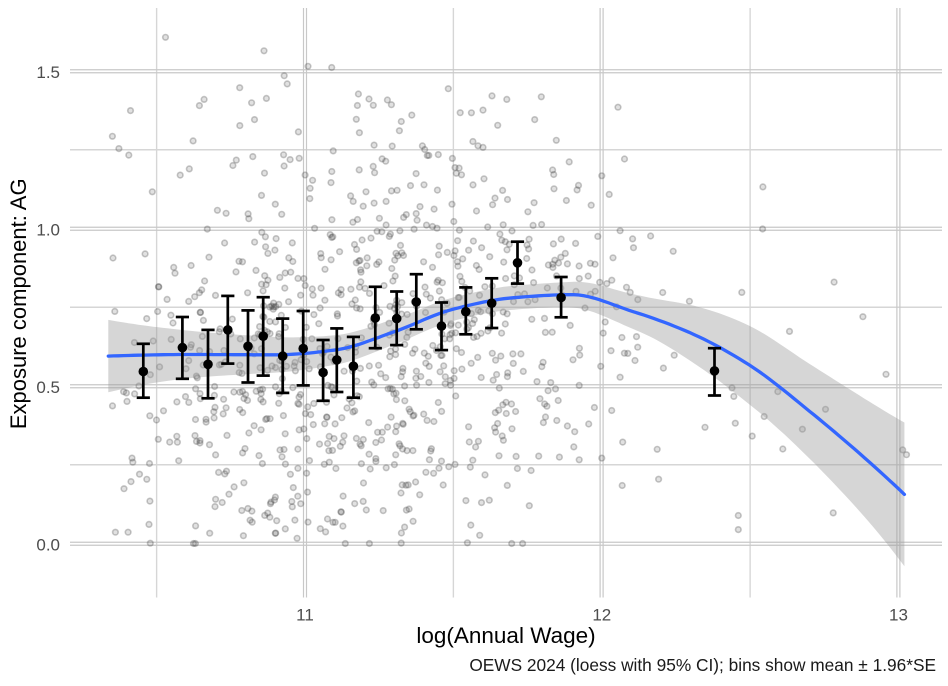  I want to click on svg-text: 0.0, so click(48, 544).